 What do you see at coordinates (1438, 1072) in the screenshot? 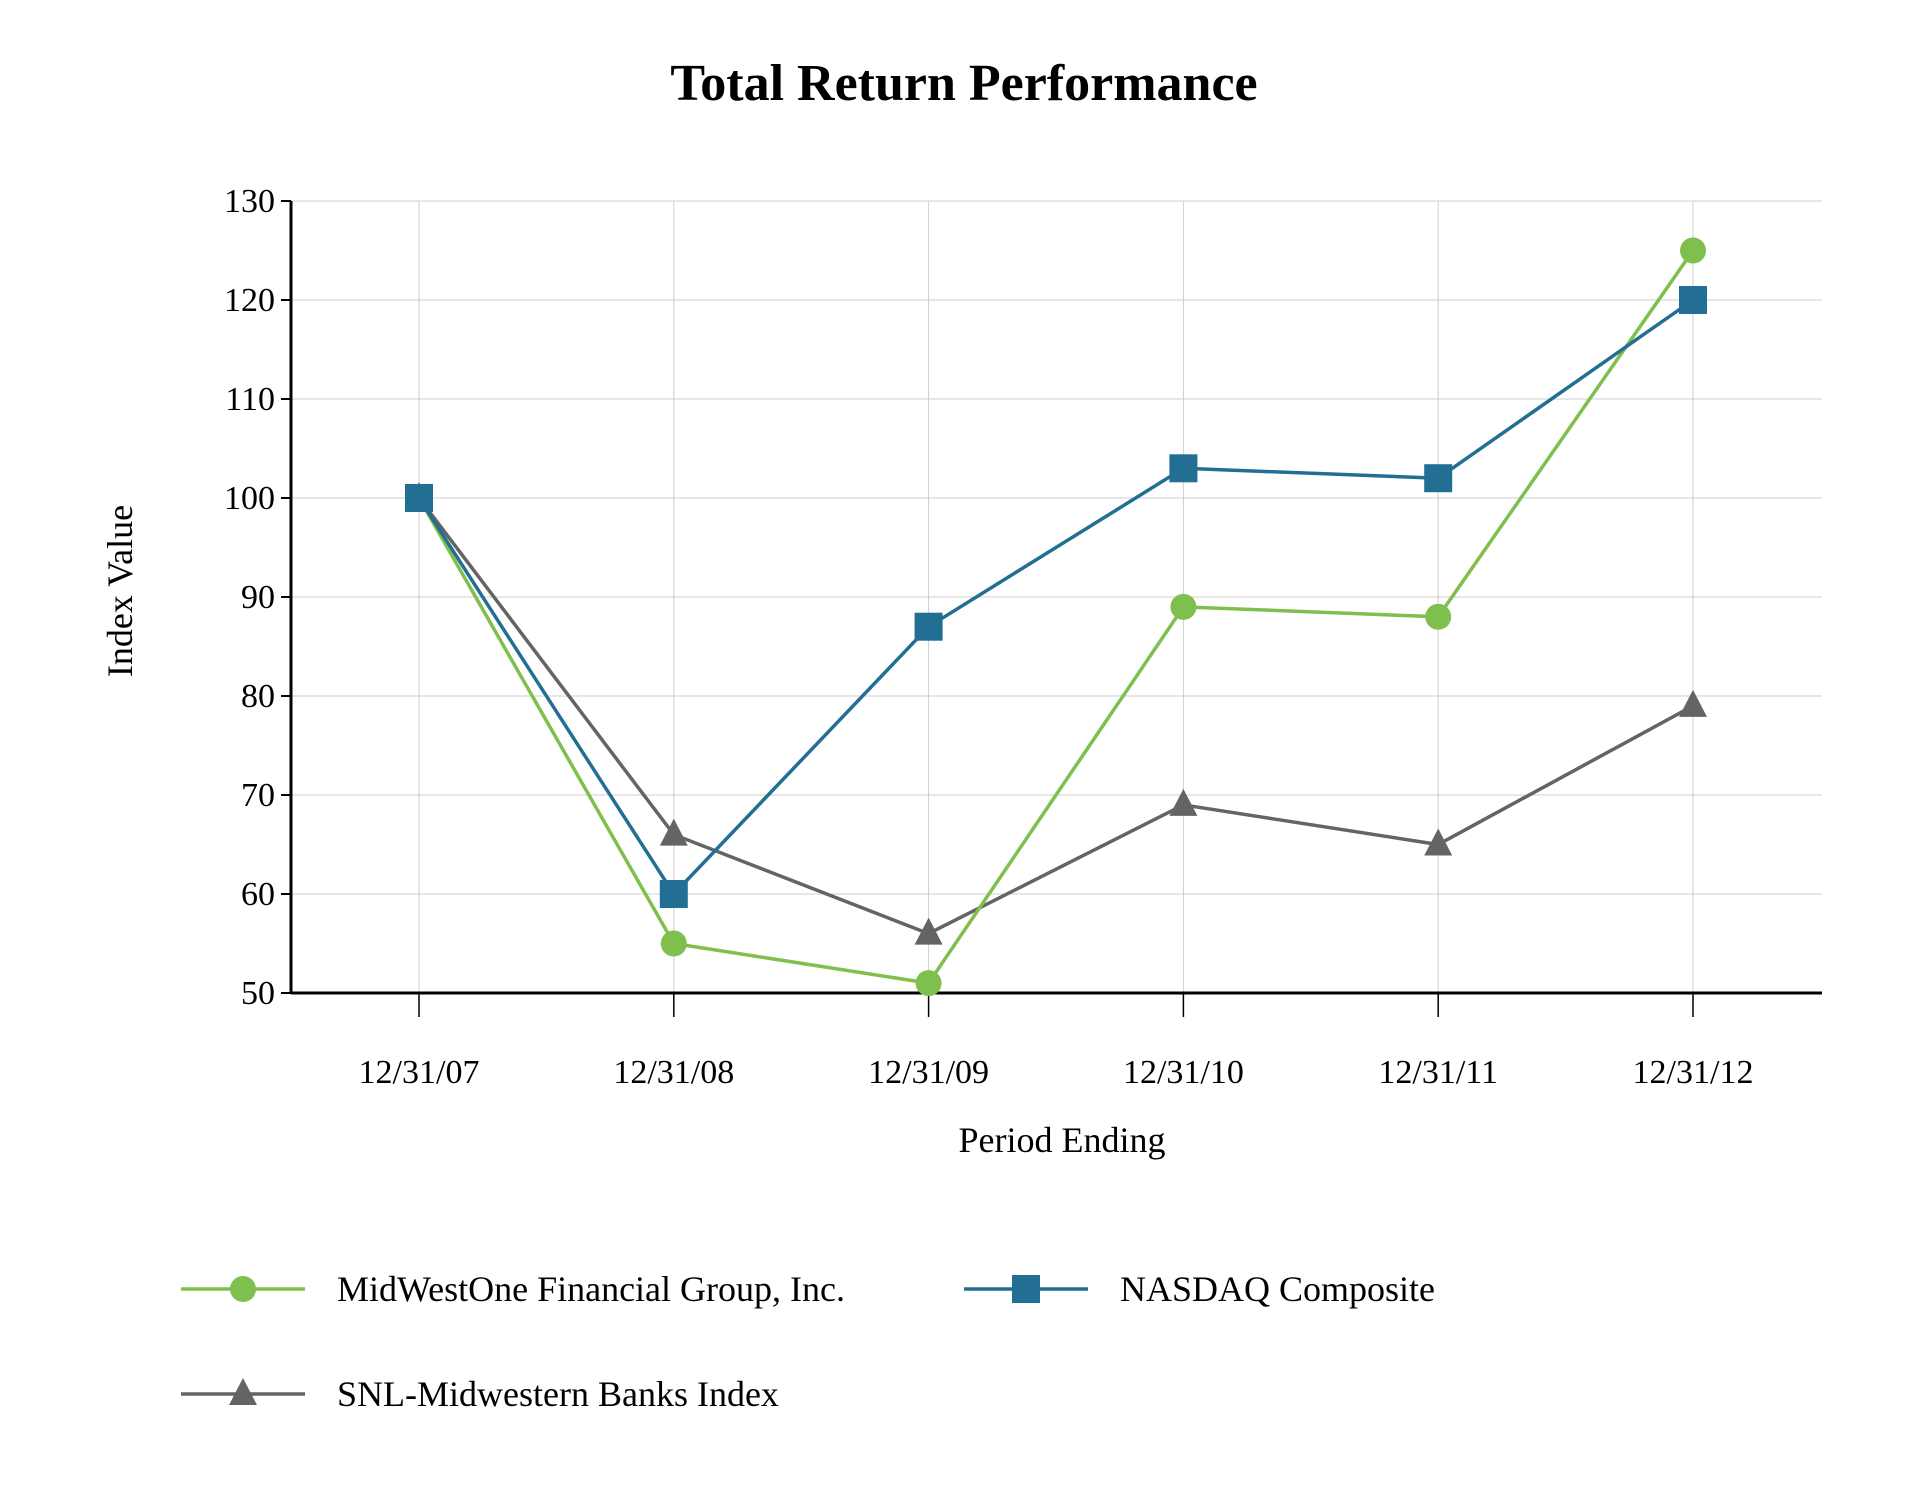
I see `x-tick-label: 12/31/11` at bounding box center [1438, 1072].